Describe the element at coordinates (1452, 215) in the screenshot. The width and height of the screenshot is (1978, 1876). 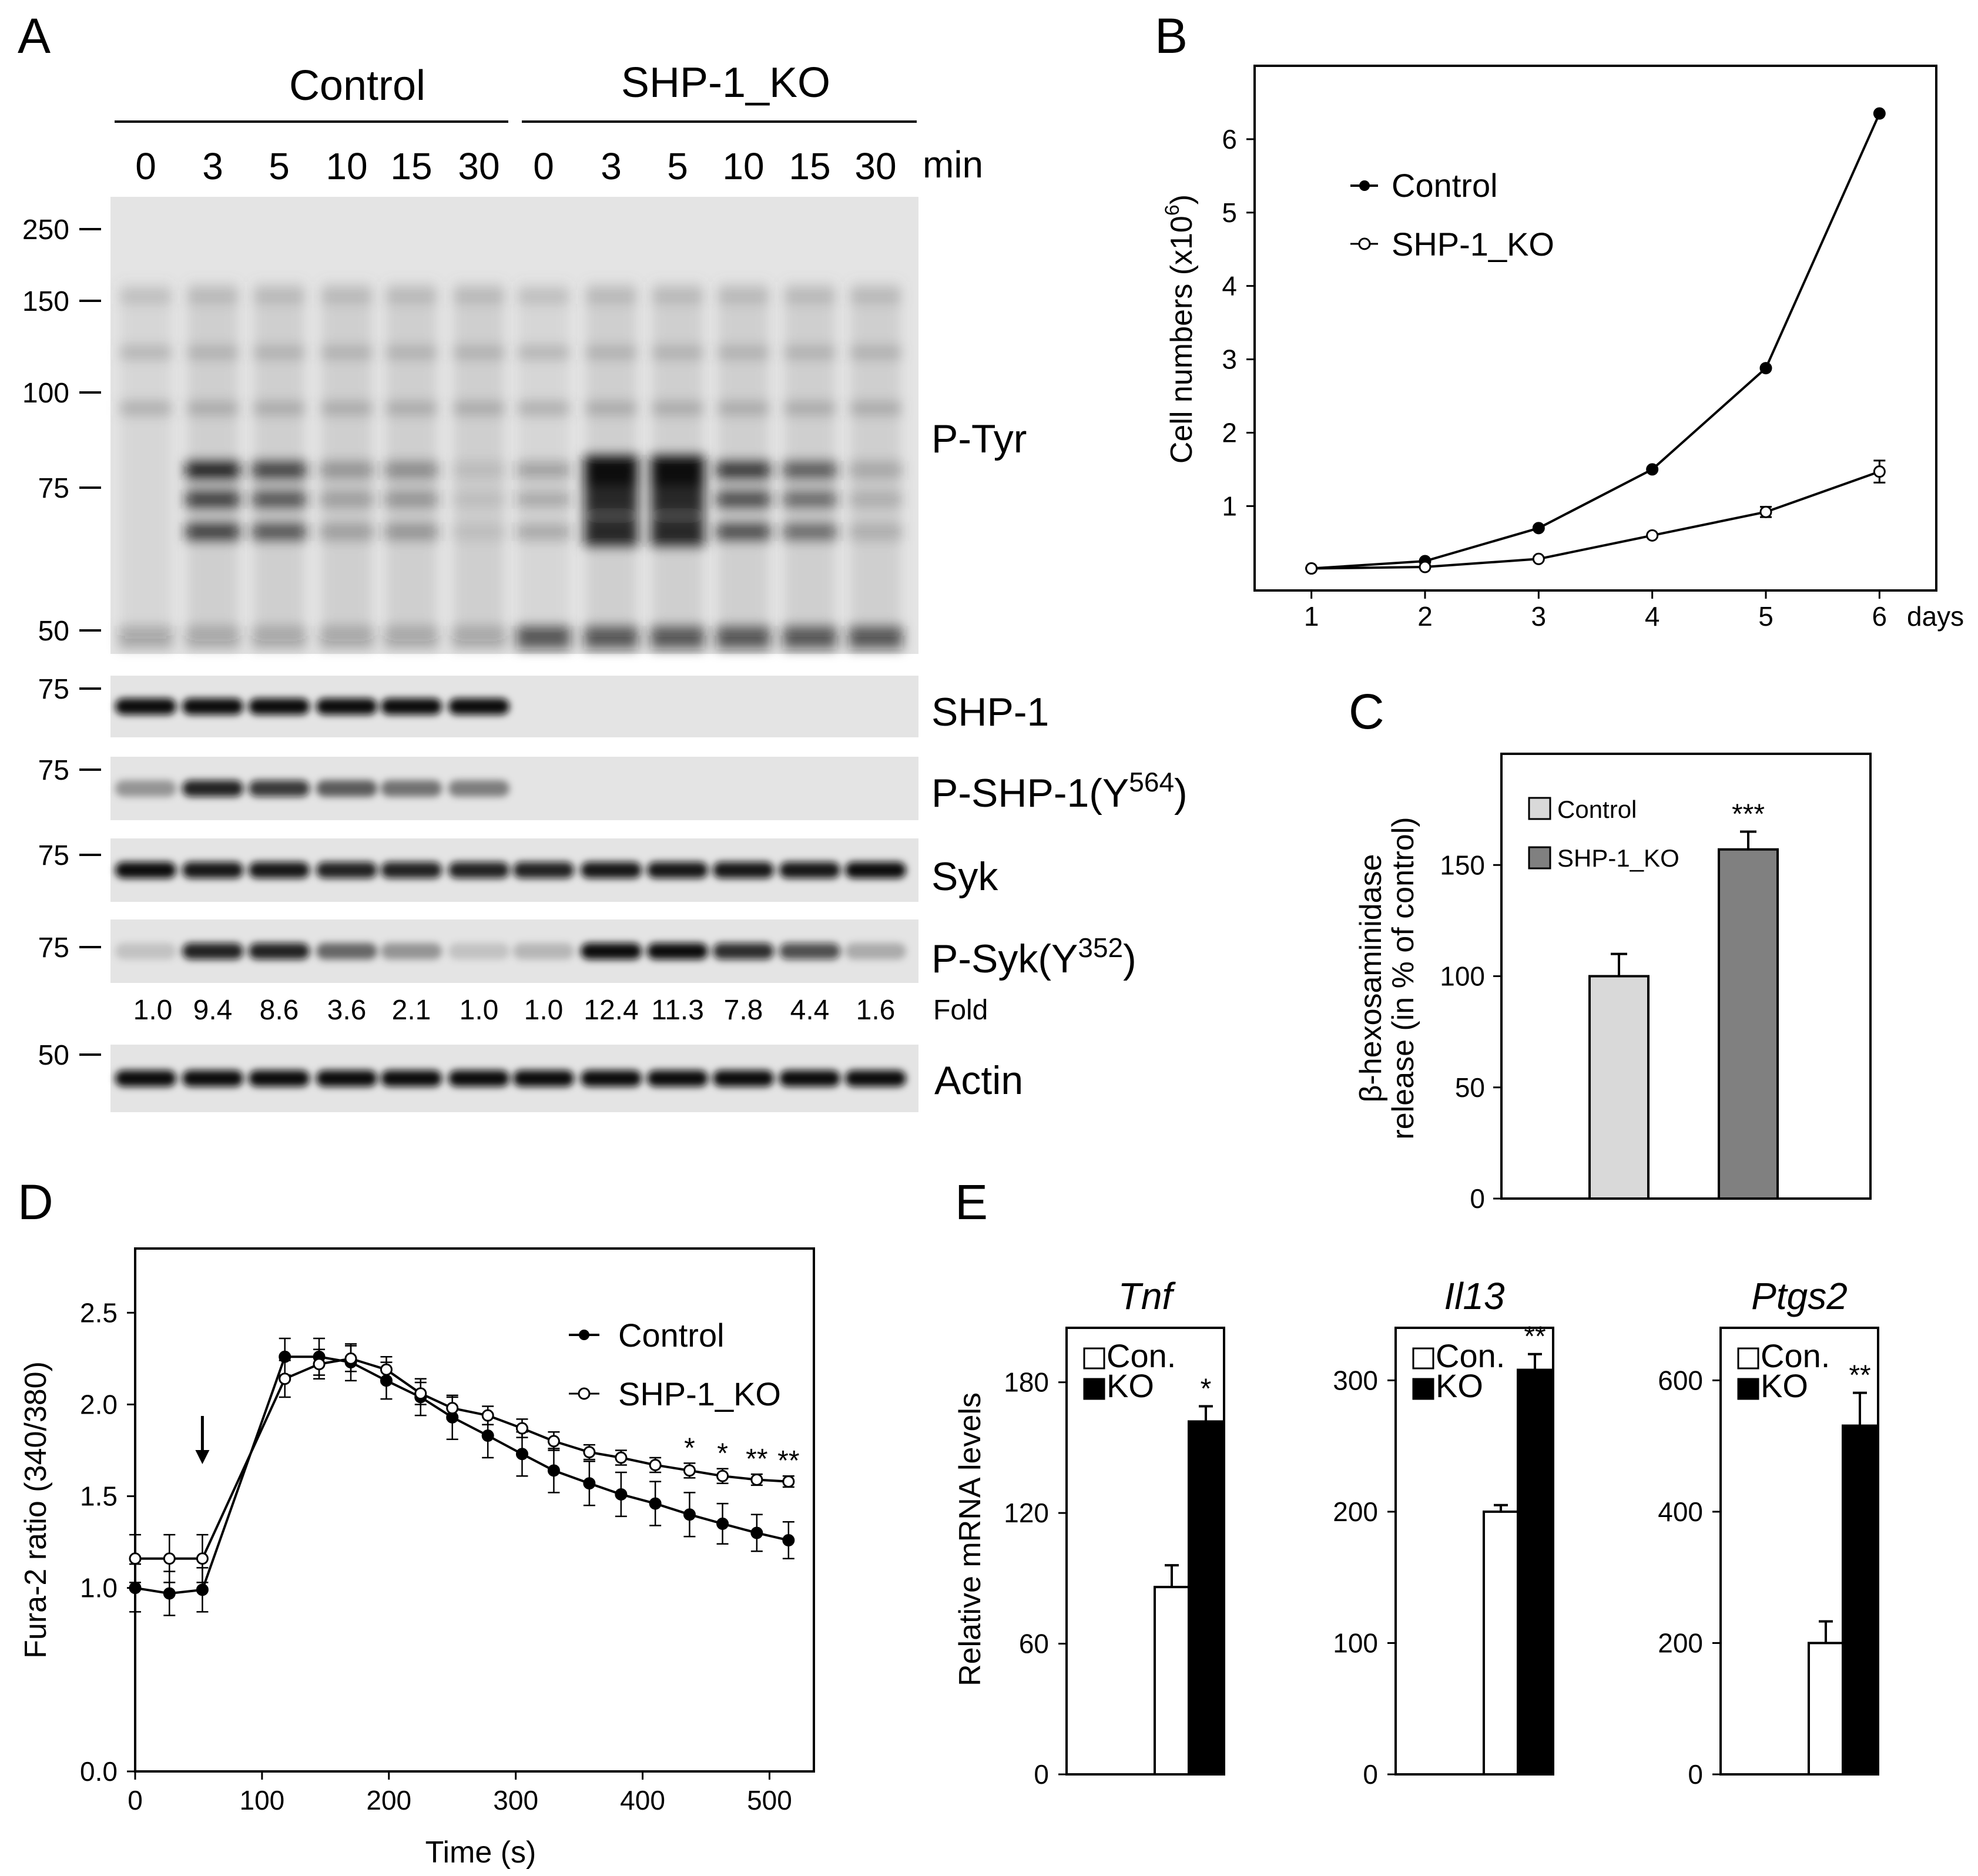
I see `legend-b: Control SHP-1_KO` at that location.